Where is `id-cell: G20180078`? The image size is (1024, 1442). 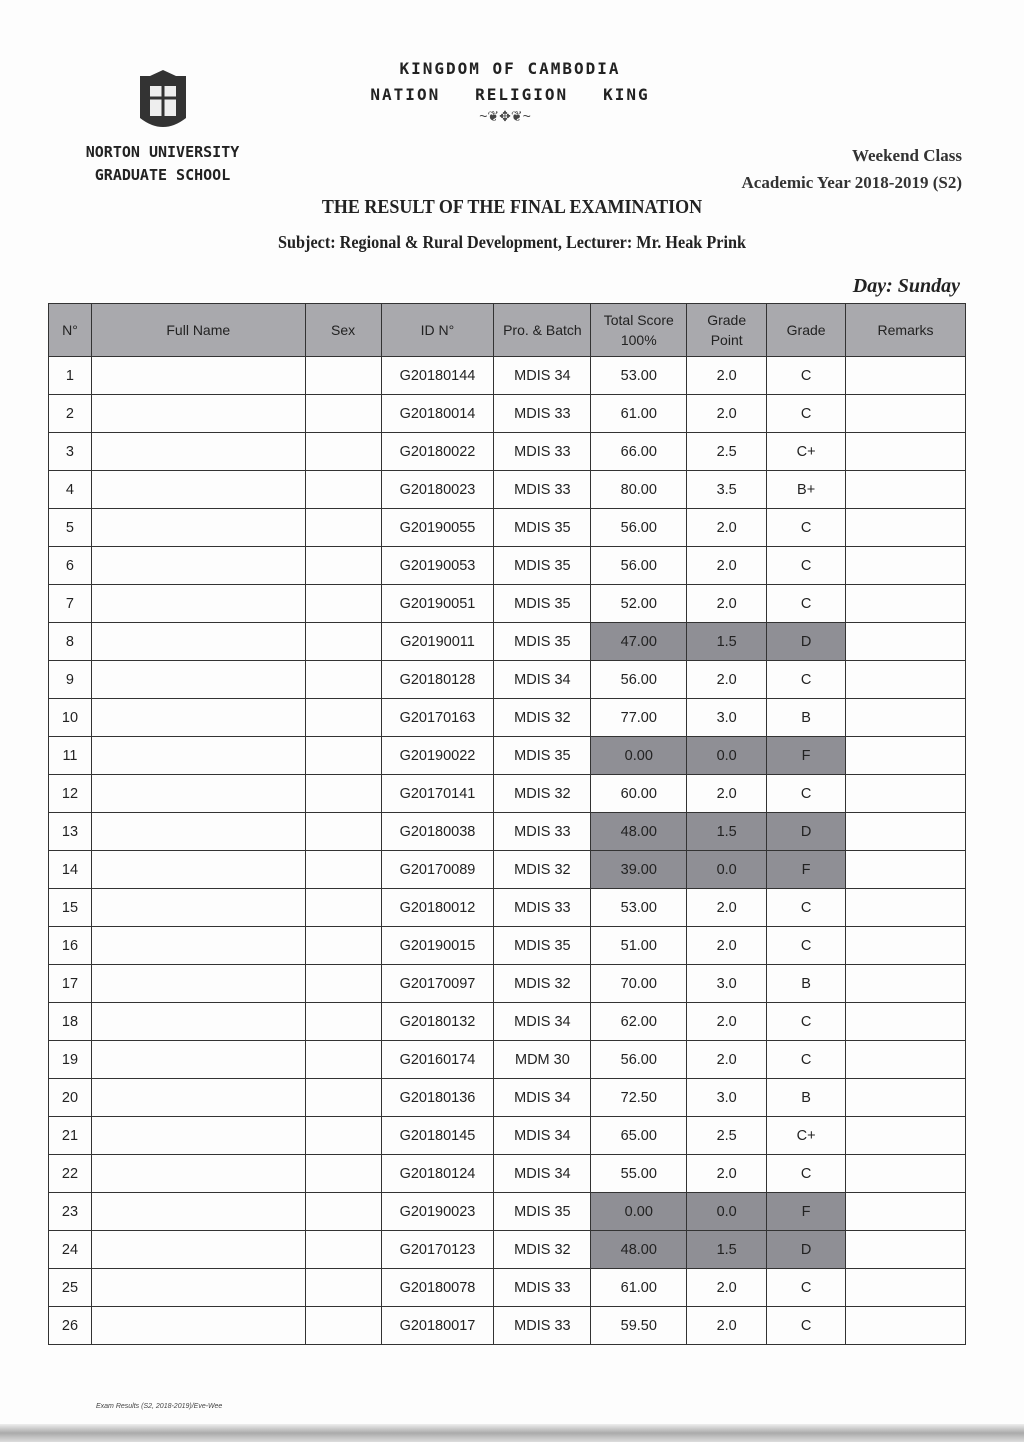
id-cell: G20180078 is located at coordinates (437, 1287).